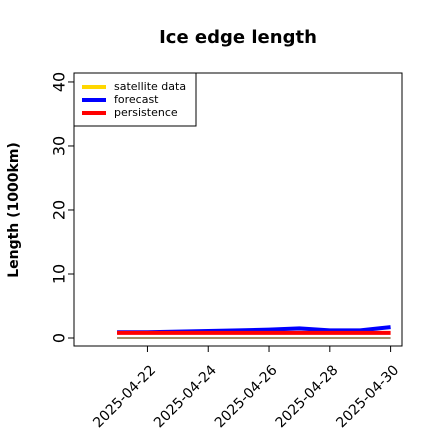  Describe the element at coordinates (185, 396) in the screenshot. I see `x-tick-label: 2025-04-24` at that location.